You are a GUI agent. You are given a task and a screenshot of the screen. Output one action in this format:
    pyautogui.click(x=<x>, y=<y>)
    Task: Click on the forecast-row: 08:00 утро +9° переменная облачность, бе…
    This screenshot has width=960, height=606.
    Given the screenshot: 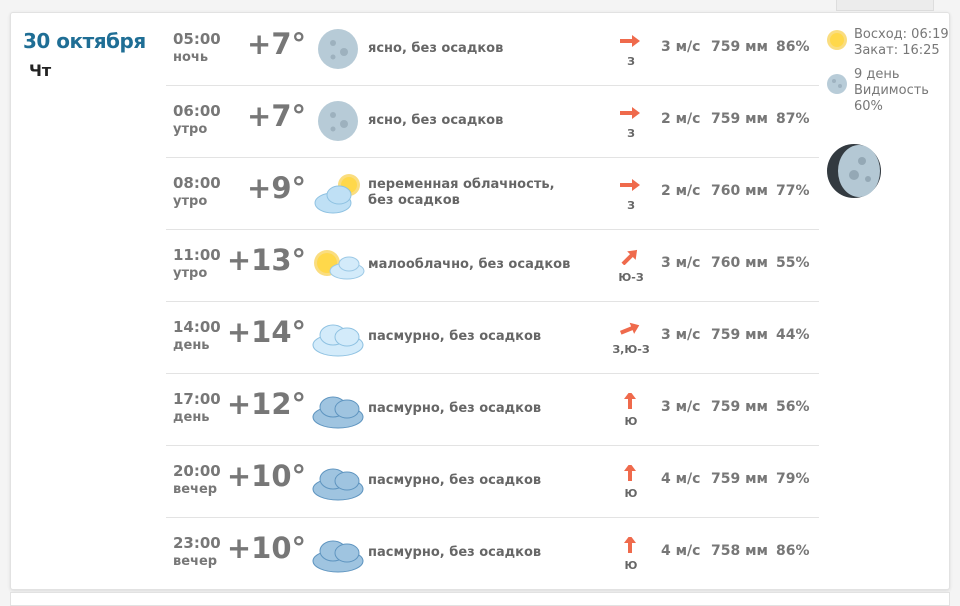 What is the action you would take?
    pyautogui.click(x=492, y=193)
    